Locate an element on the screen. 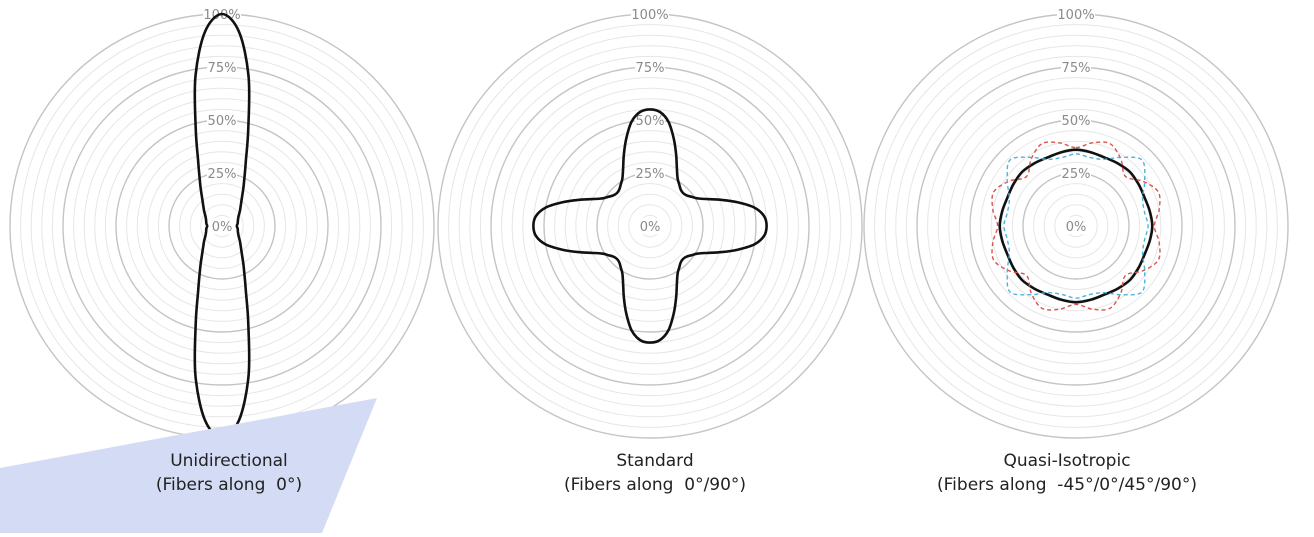  caption-fibers: (Fibers along -45°/0°/45°/90°) is located at coordinates (1067, 485).